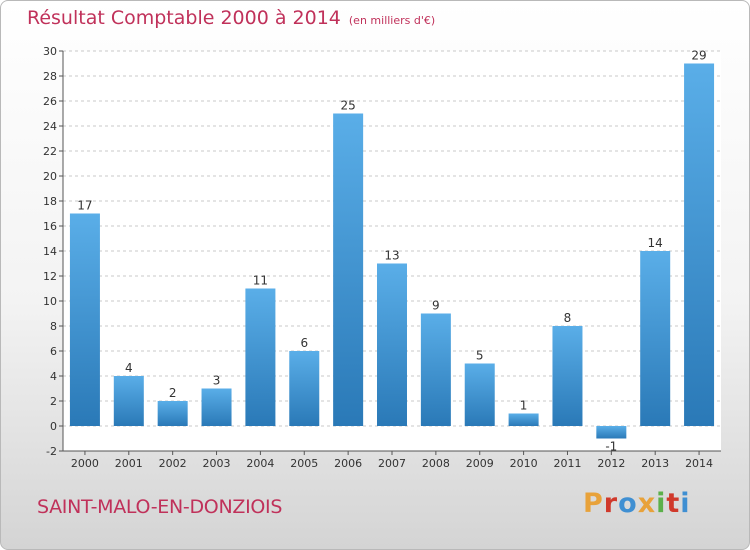 Image resolution: width=750 pixels, height=550 pixels. Describe the element at coordinates (50, 51) in the screenshot. I see `y-tick-label: 30` at that location.